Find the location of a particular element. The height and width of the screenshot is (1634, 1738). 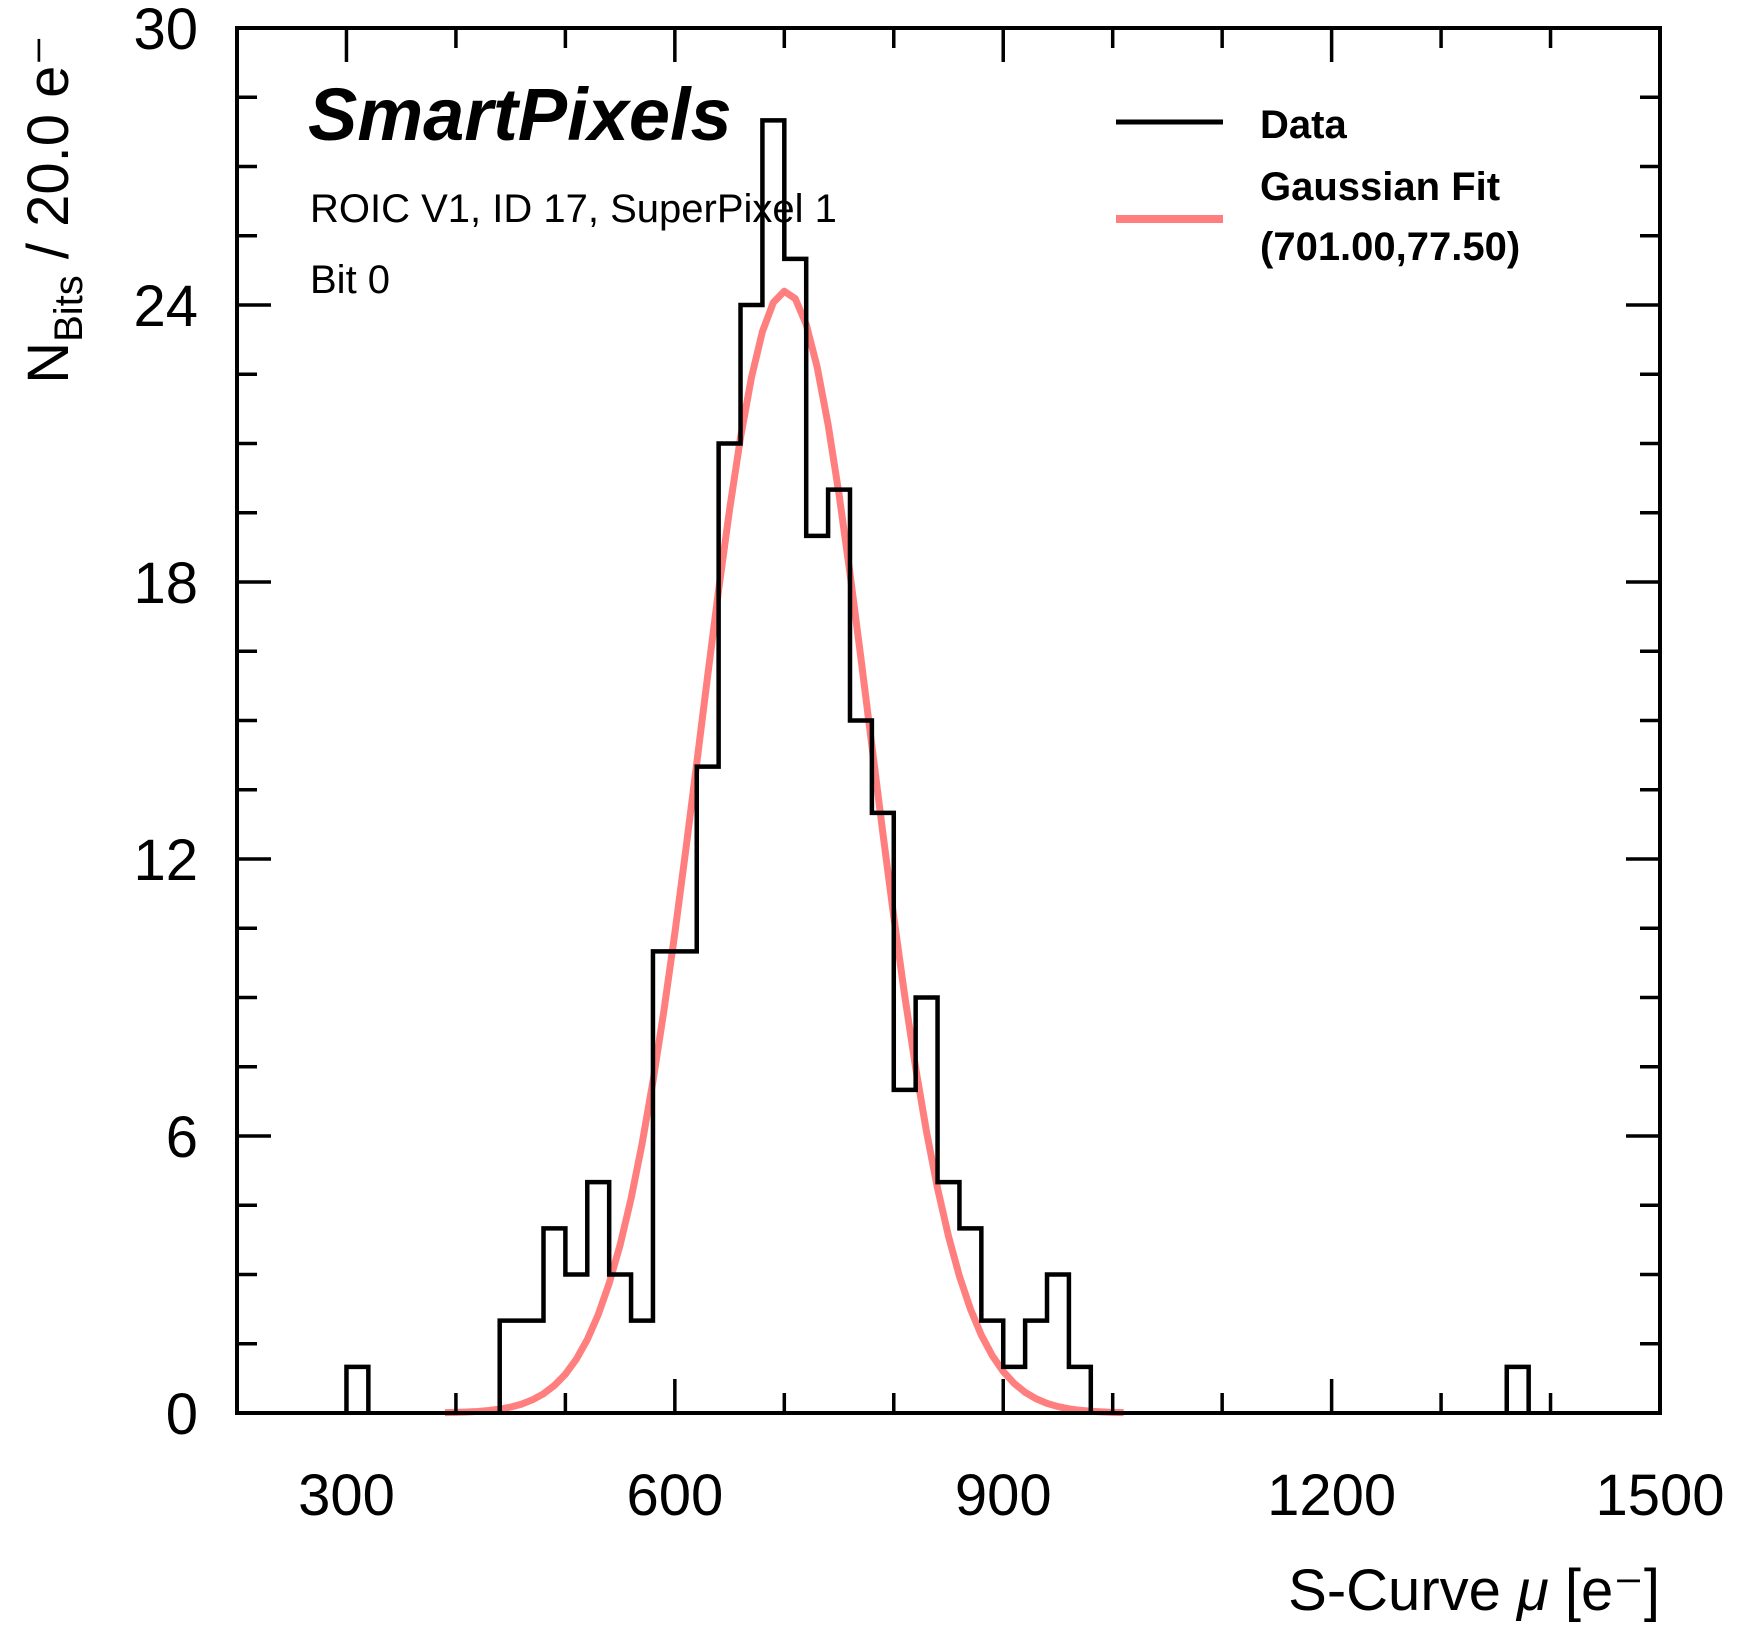

legend: Data Gaussian Fit (701.00,77.50) is located at coordinates (1318, 186).